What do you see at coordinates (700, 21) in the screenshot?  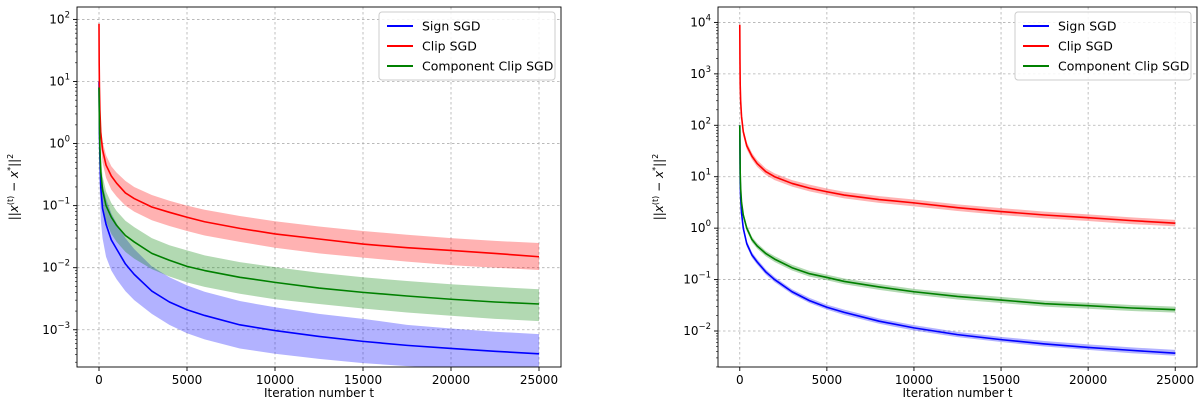 I see `y-tick-label: 10⁴` at bounding box center [700, 21].